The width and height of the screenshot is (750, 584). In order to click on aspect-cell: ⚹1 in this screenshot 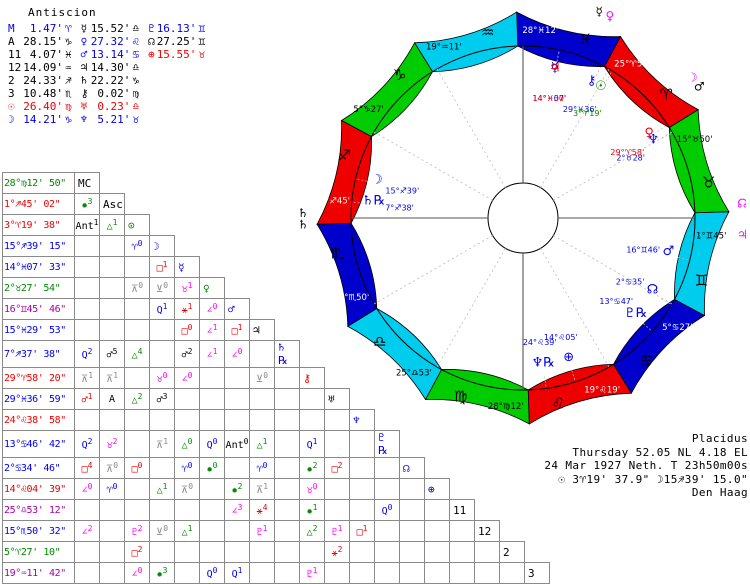, I will do `click(187, 309)`.